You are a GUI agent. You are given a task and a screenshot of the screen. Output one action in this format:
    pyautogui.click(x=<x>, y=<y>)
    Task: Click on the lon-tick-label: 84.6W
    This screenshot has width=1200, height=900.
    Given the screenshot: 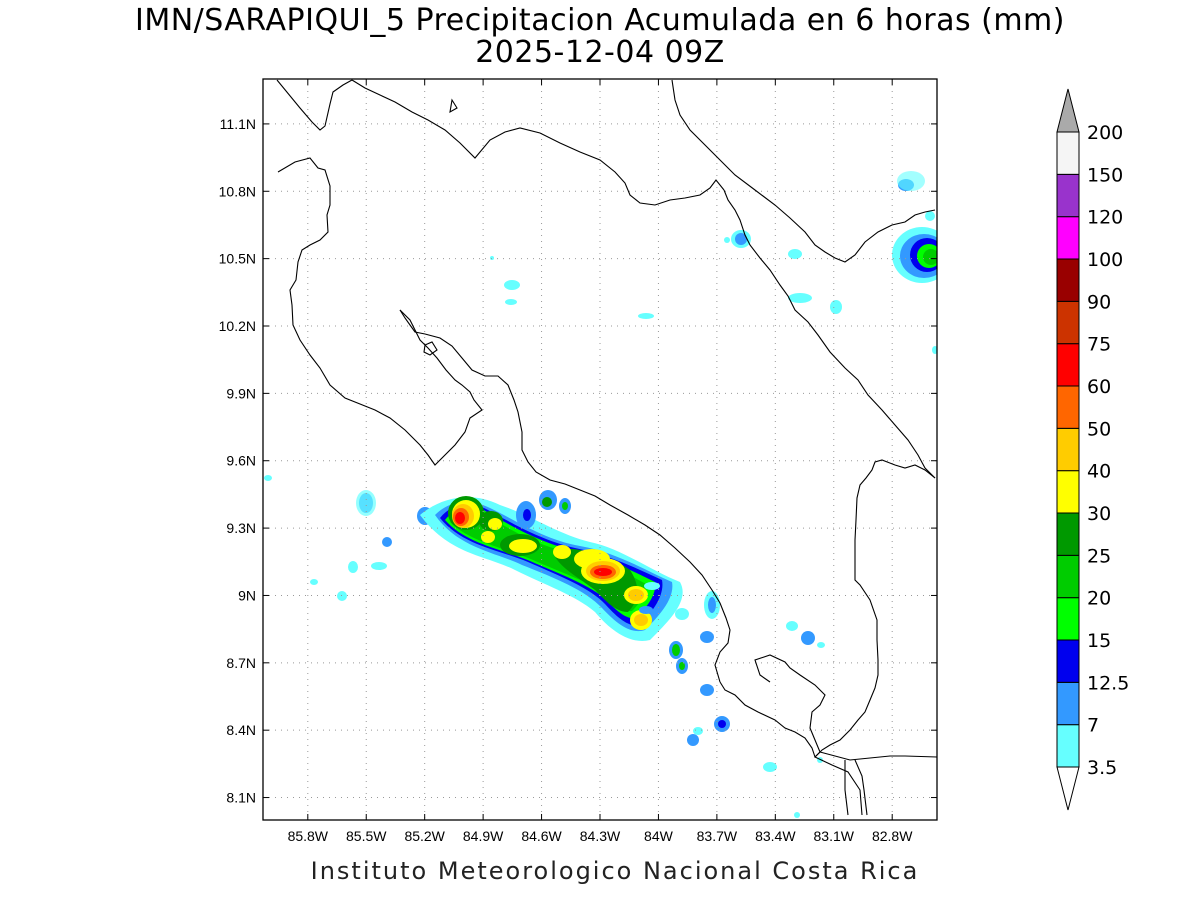 What is the action you would take?
    pyautogui.click(x=541, y=836)
    